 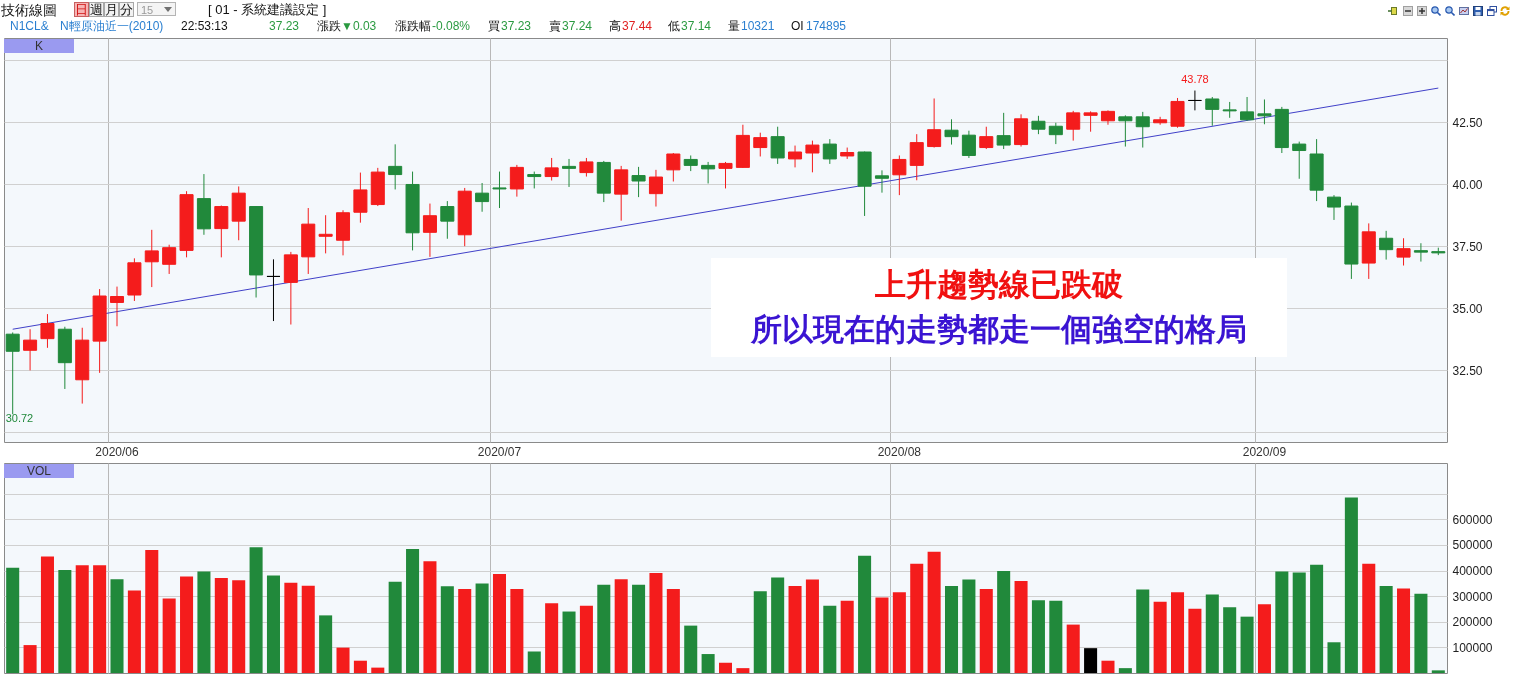 What do you see at coordinates (516, 26) in the screenshot?
I see `text: 37.23` at bounding box center [516, 26].